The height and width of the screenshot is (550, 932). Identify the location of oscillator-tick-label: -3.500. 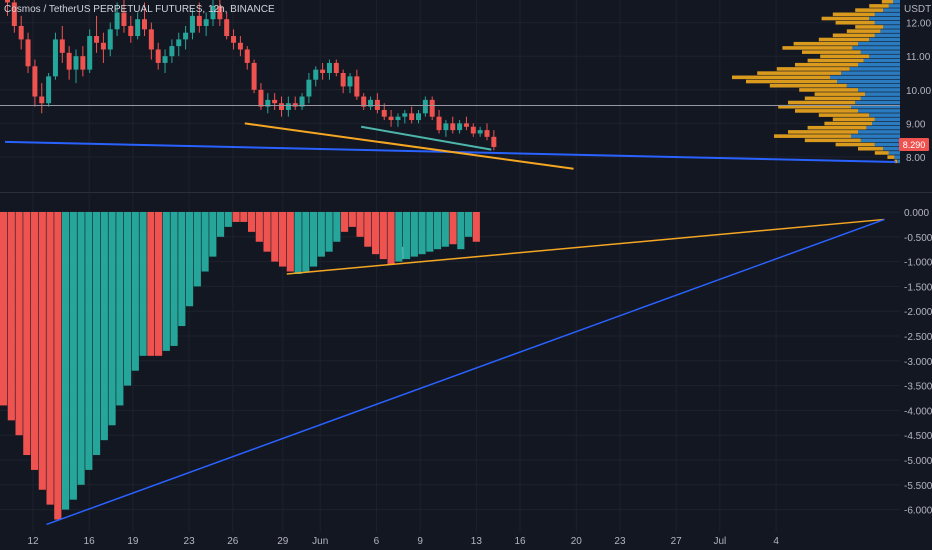
(918, 387).